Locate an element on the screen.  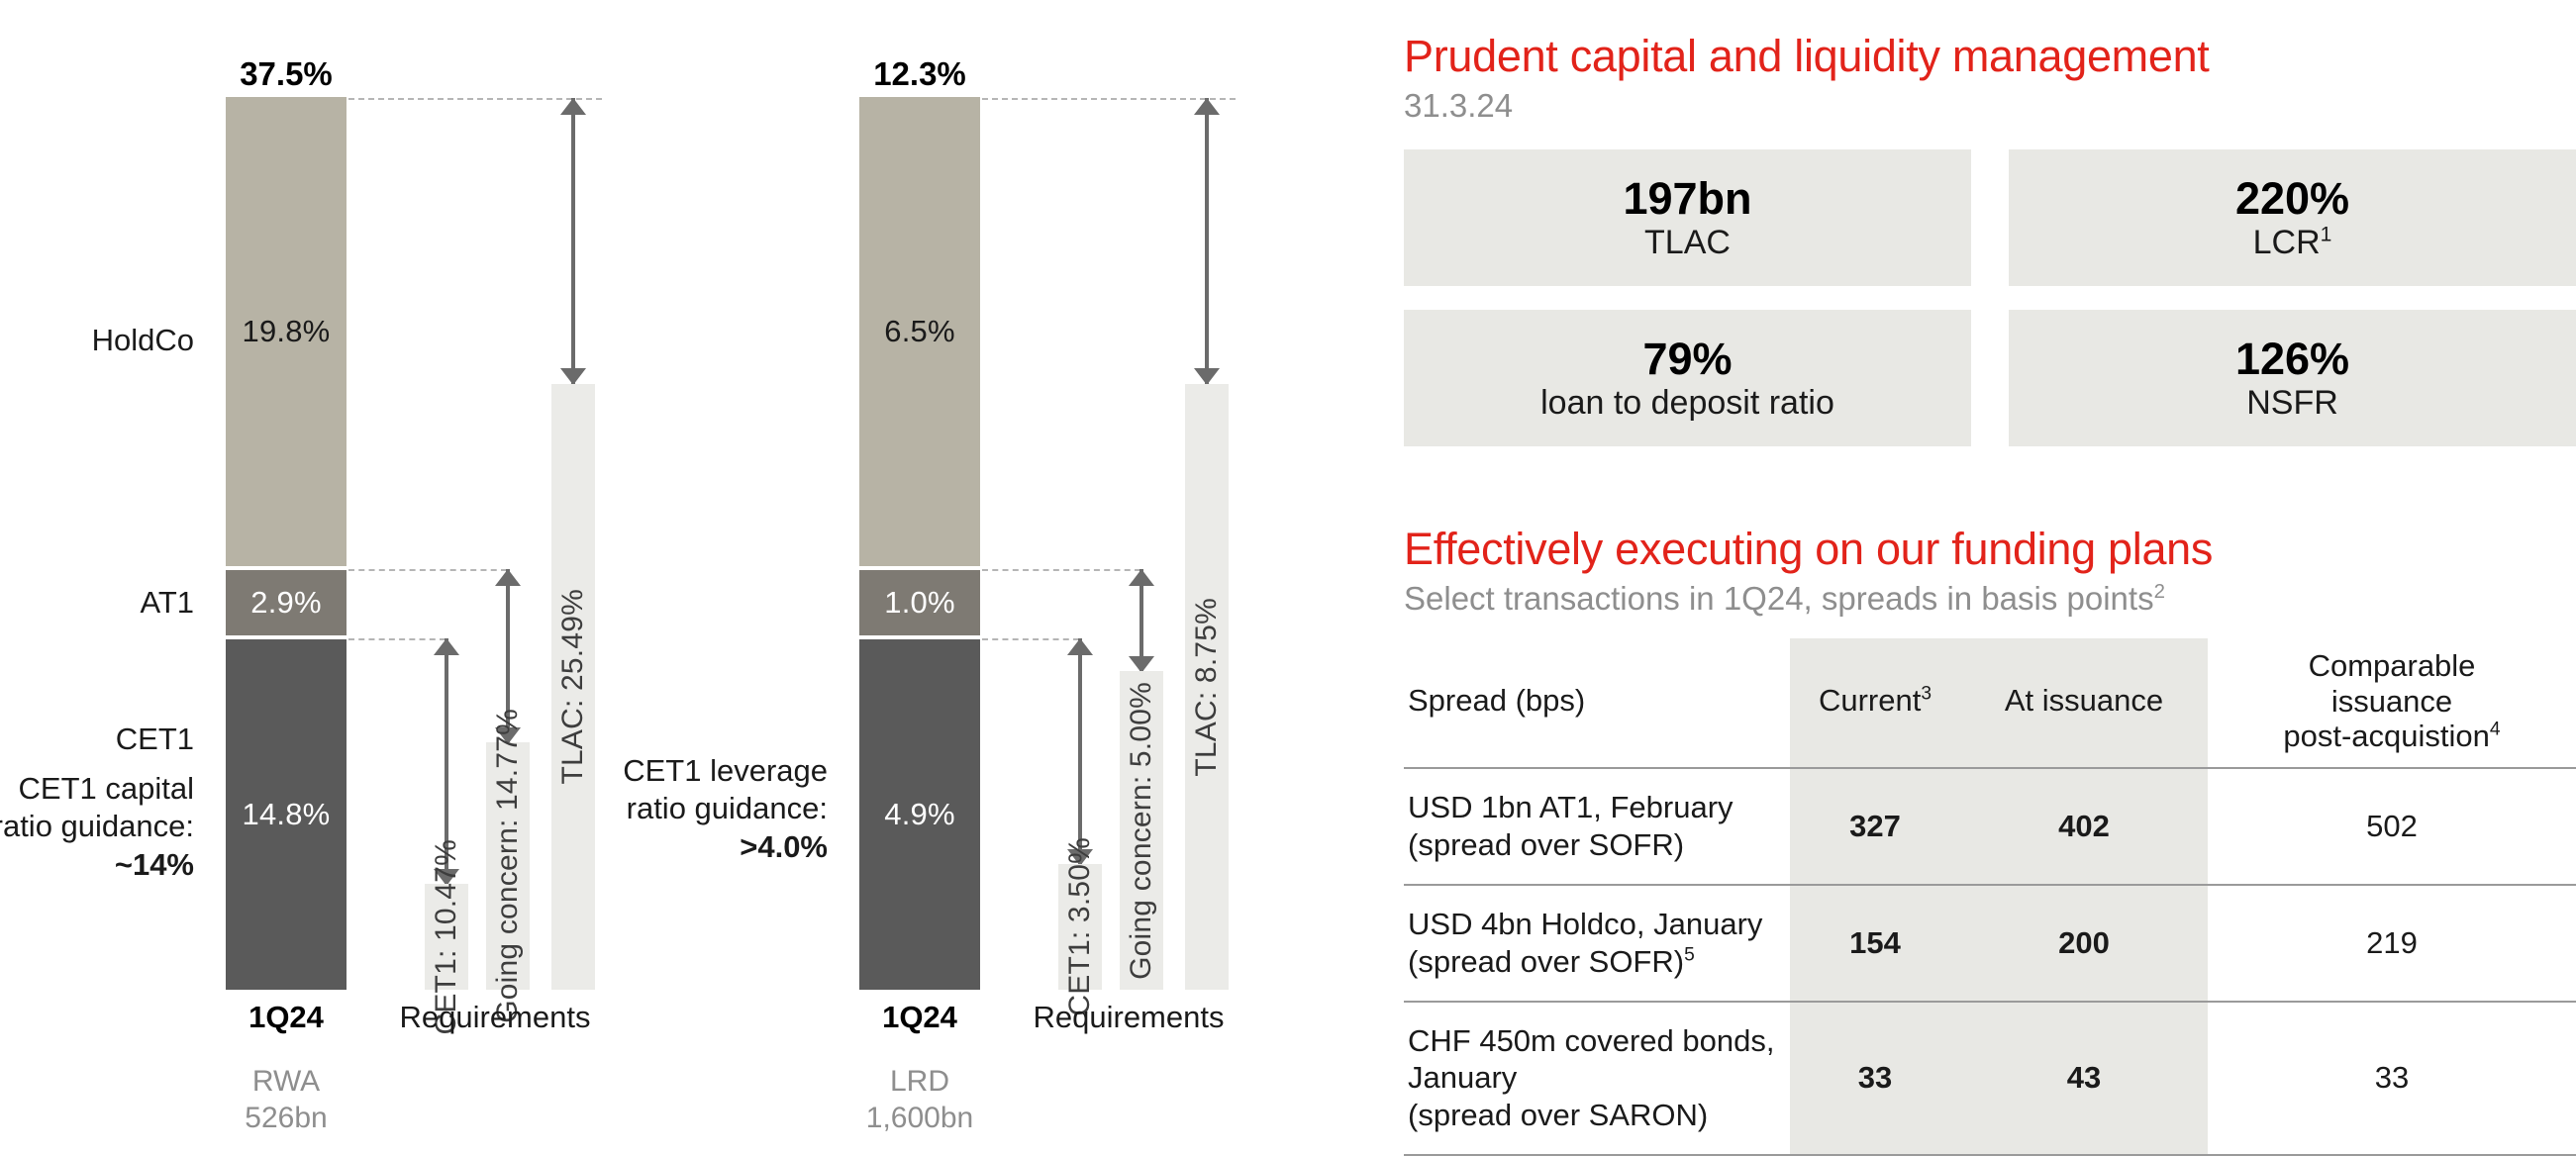
bar-segment-cet1: 4.9% is located at coordinates (920, 813).